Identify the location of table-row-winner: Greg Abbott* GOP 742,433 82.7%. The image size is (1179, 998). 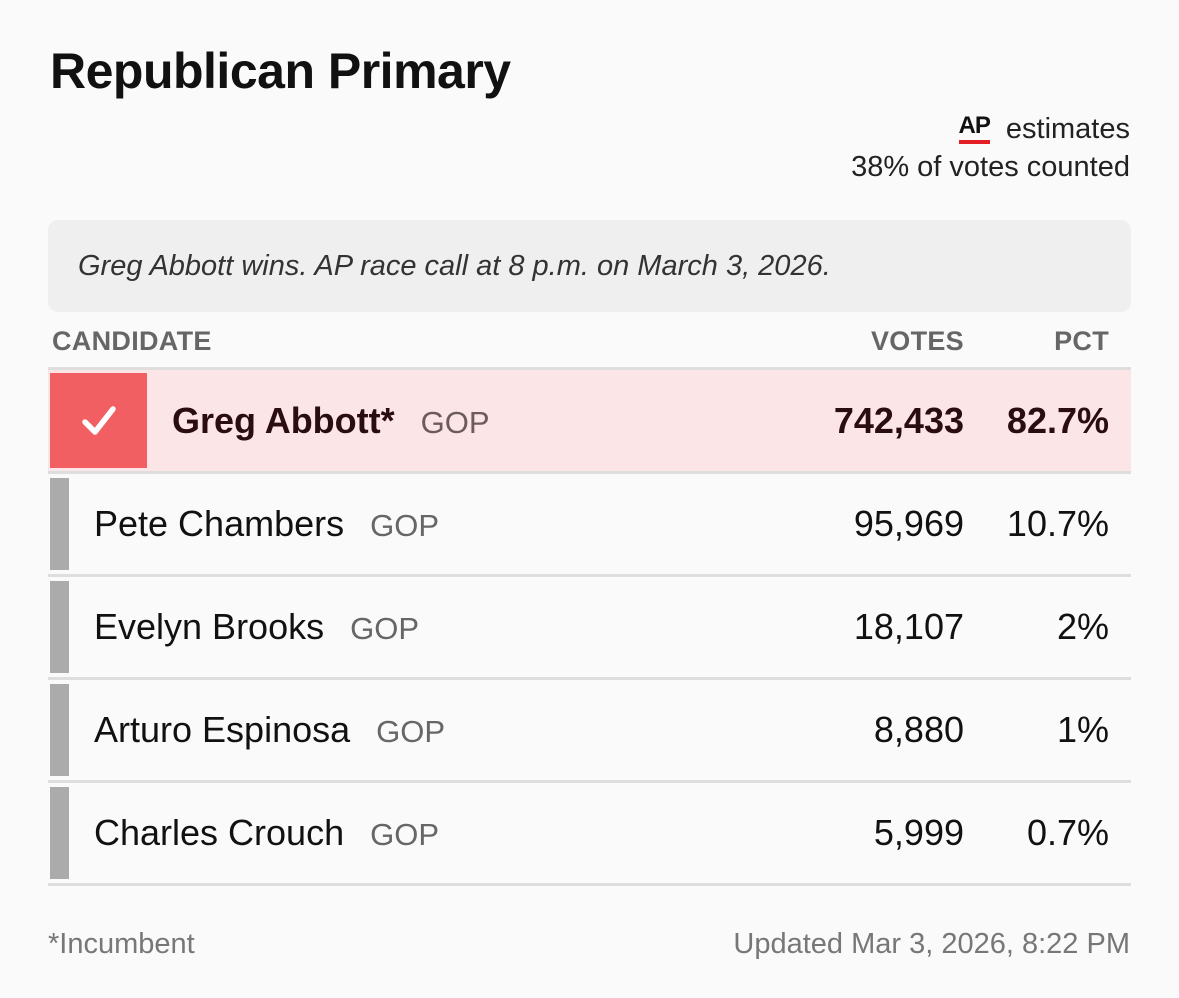
(589, 422).